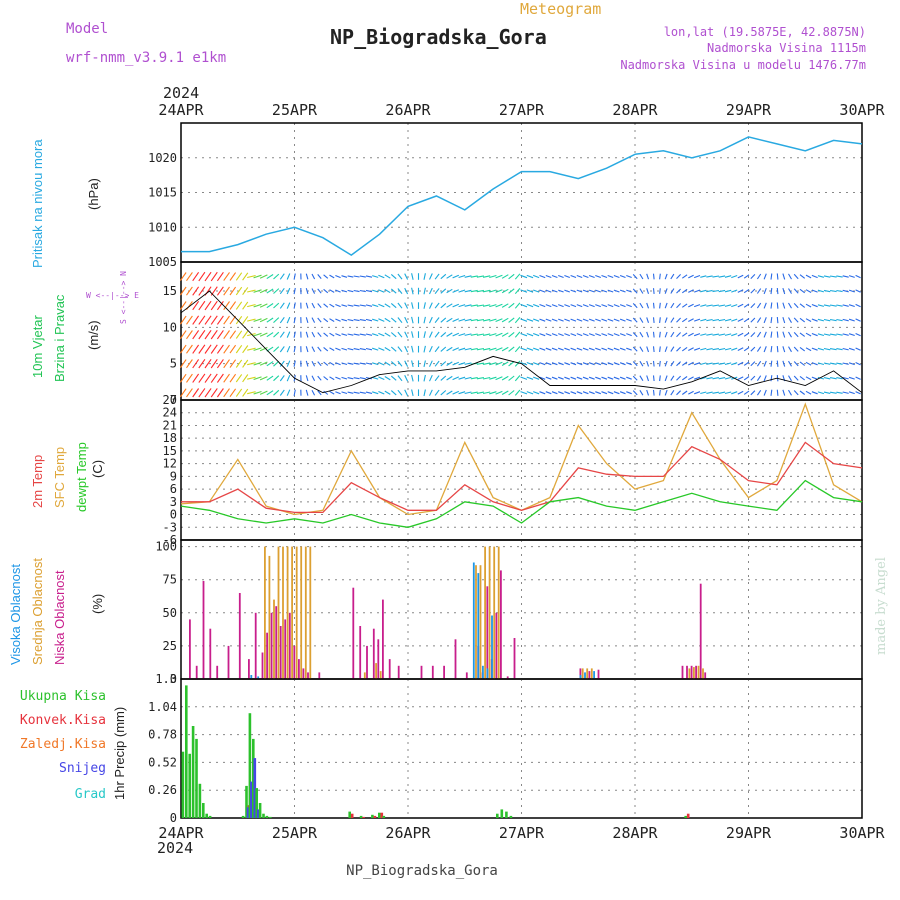  What do you see at coordinates (521, 192) in the screenshot?
I see `pressure-frame` at bounding box center [521, 192].